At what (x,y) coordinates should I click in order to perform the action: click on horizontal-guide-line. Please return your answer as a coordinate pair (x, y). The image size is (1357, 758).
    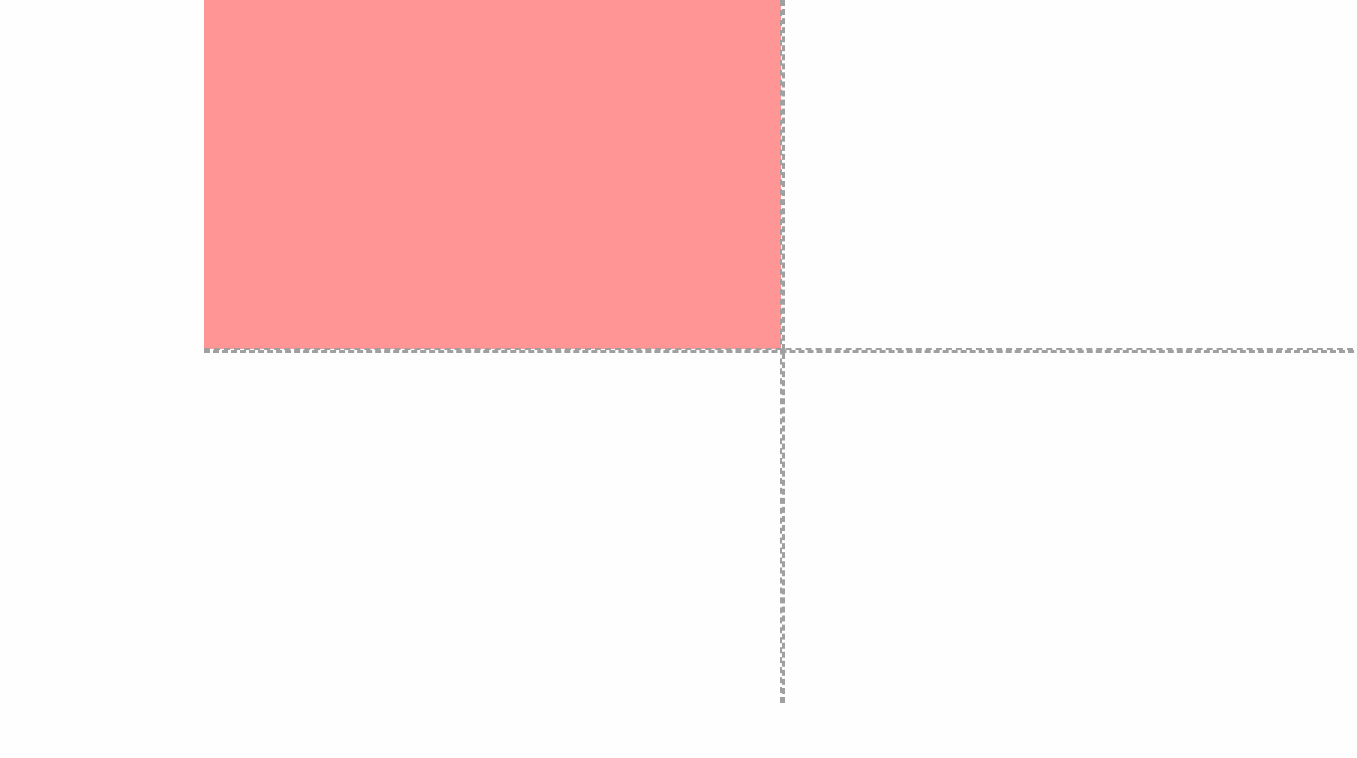
    Looking at the image, I should click on (780, 350).